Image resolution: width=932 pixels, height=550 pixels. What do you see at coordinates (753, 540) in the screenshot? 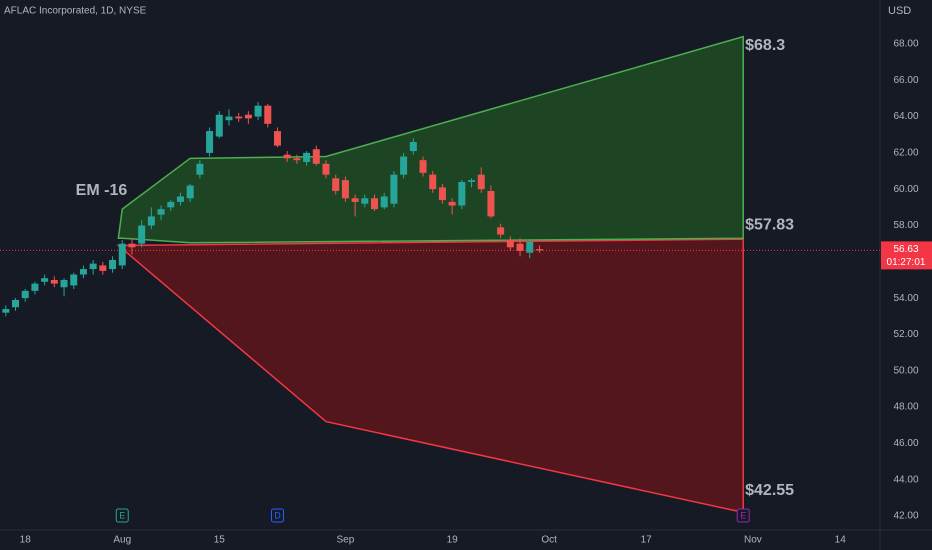
I see `x-tick-label: Nov` at bounding box center [753, 540].